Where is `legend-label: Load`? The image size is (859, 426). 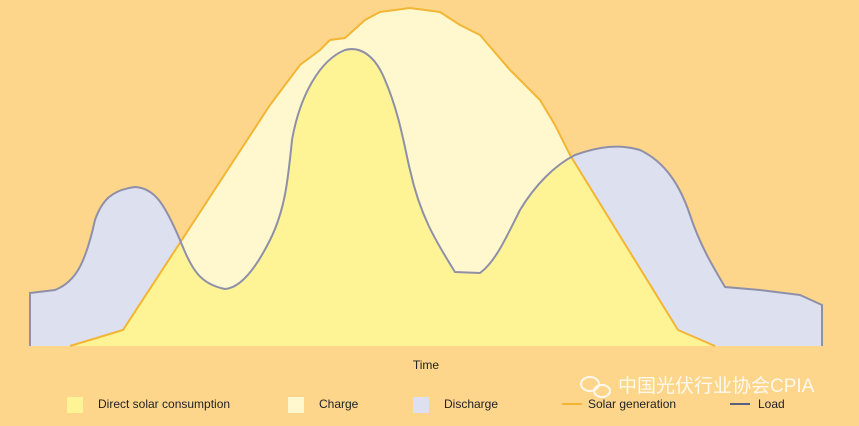 legend-label: Load is located at coordinates (771, 404).